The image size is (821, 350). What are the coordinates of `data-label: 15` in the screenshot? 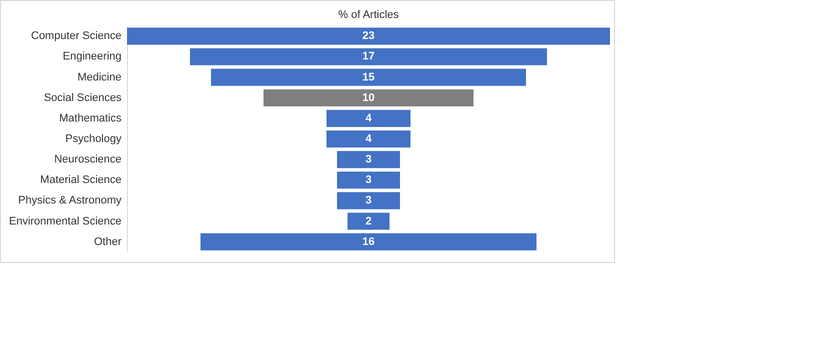 It's located at (368, 77).